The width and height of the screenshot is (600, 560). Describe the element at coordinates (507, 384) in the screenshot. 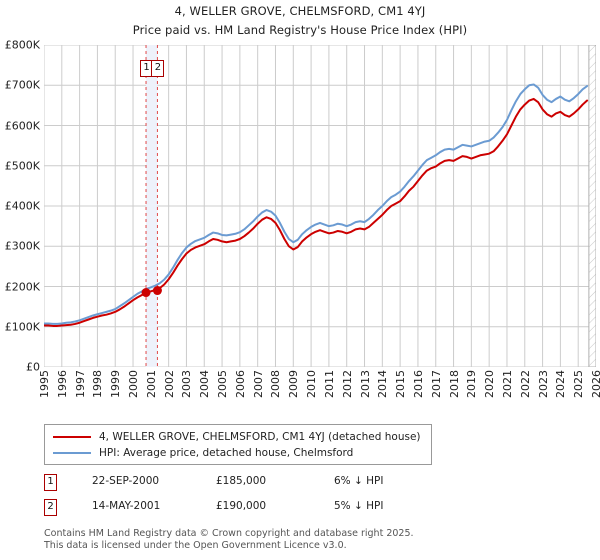

I see `x-axis-tick: 2021` at that location.